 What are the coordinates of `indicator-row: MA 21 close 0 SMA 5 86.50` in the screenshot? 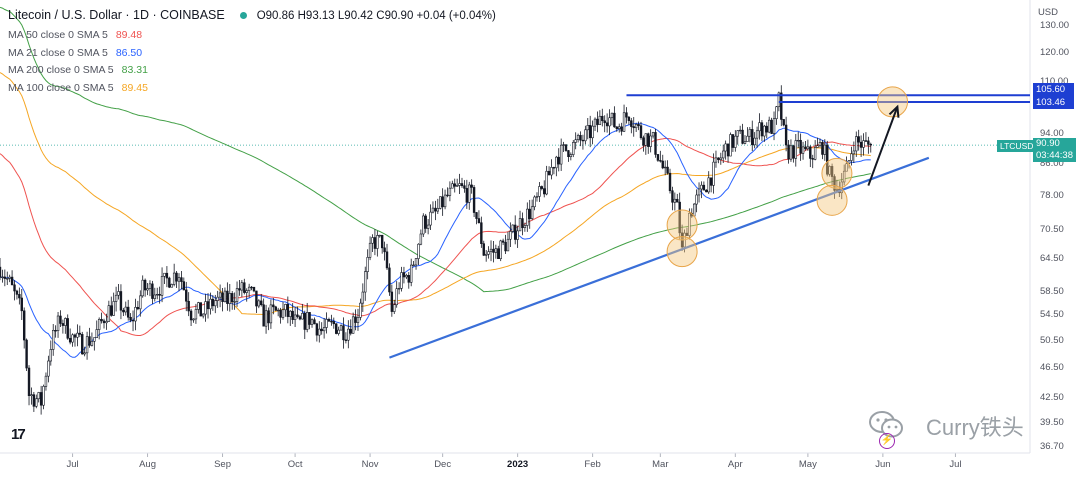 It's located at (75, 53).